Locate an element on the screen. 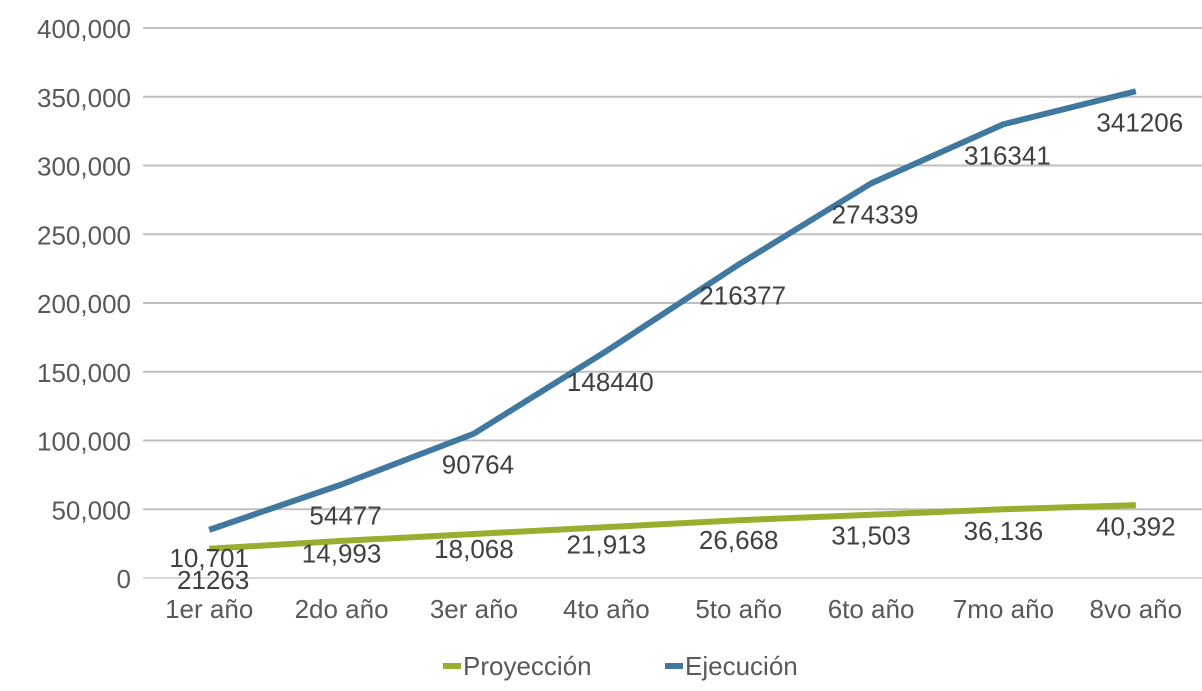 The width and height of the screenshot is (1202, 691). legend: Proyección Ejecución is located at coordinates (620, 666).